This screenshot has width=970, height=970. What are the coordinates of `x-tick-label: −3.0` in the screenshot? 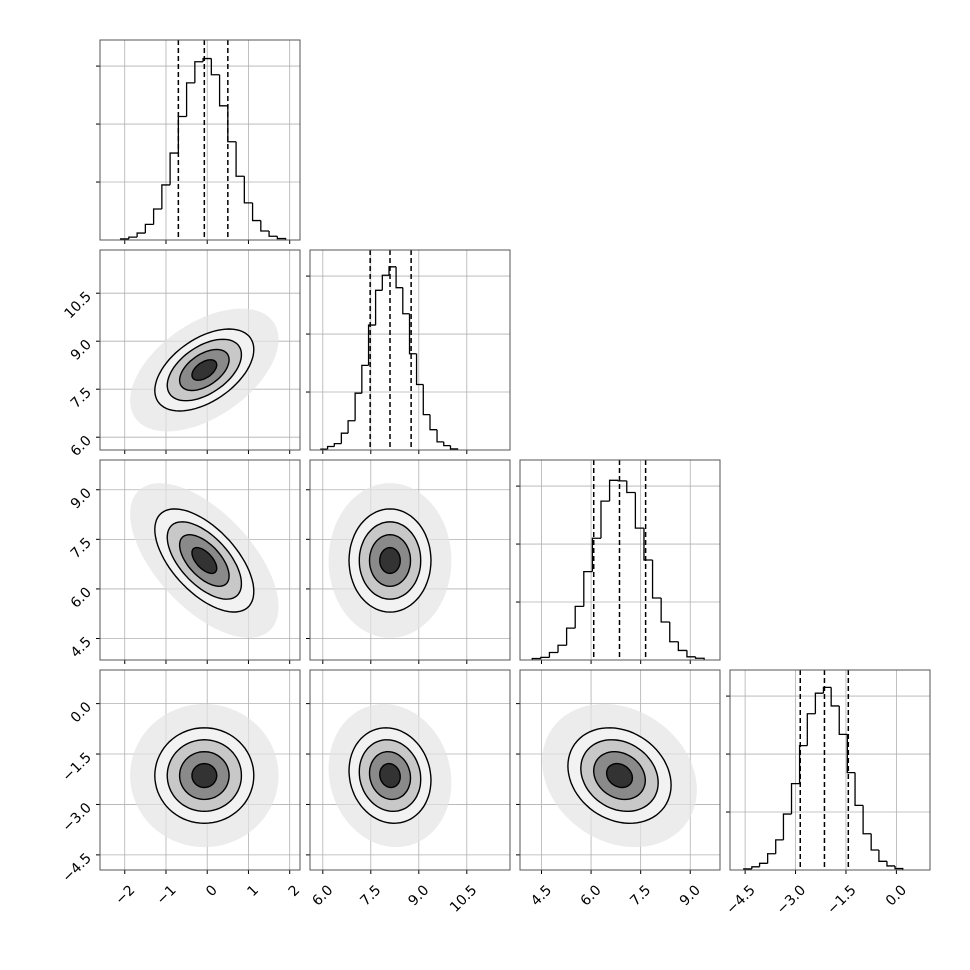 It's located at (791, 899).